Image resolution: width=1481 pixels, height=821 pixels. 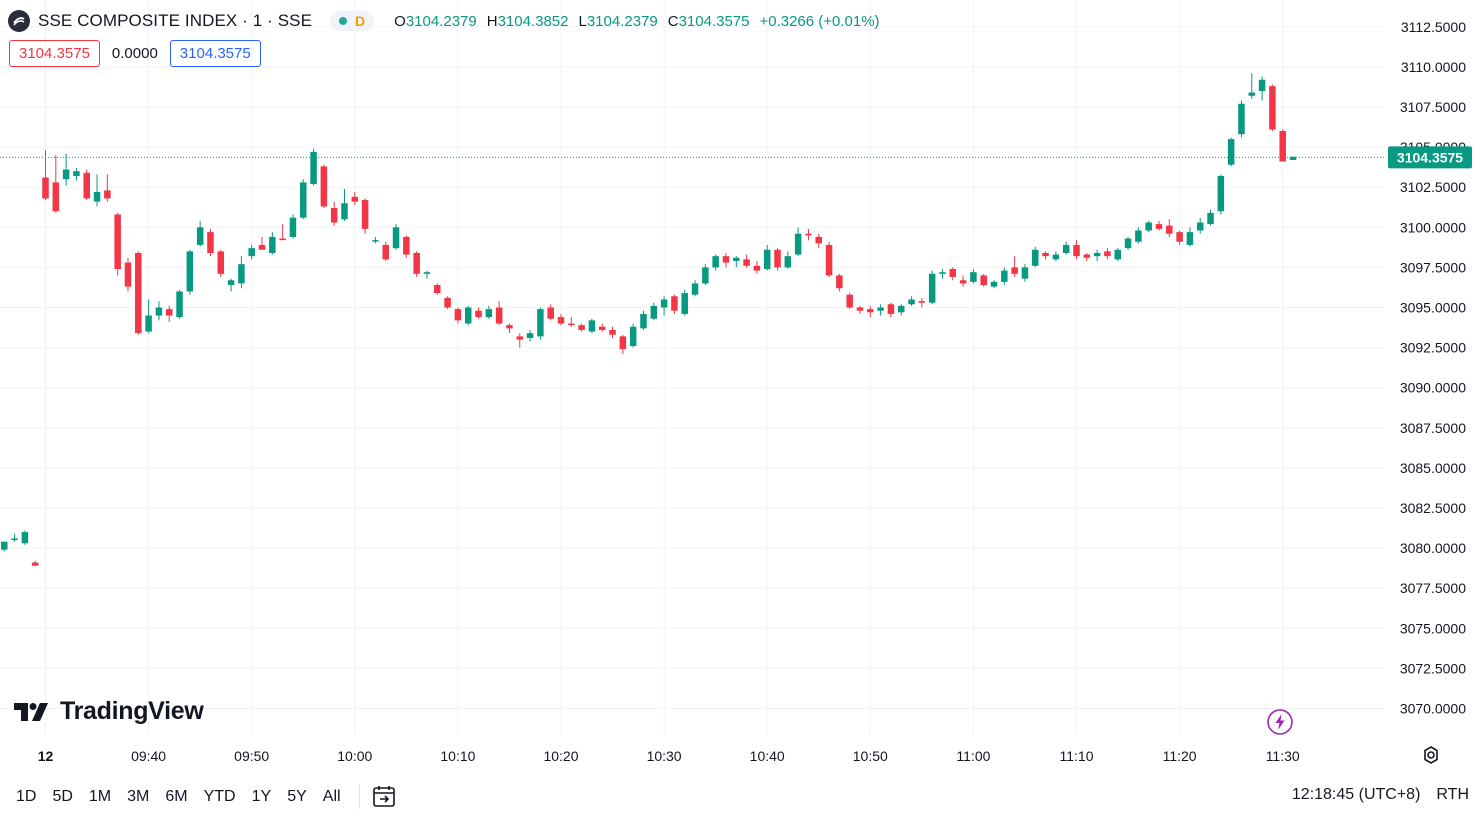 What do you see at coordinates (26, 796) in the screenshot?
I see `range-1d-button: 1D` at bounding box center [26, 796].